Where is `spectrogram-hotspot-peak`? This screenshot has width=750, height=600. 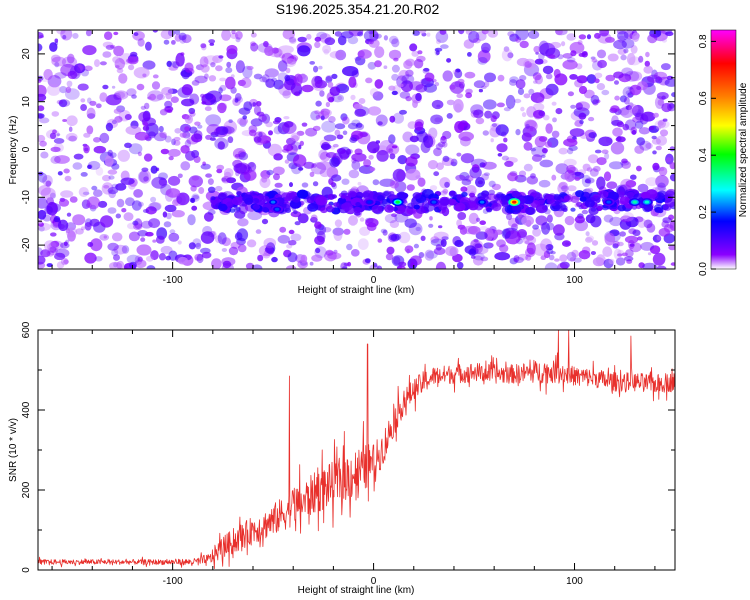
spectrogram-hotspot-peak is located at coordinates (482, 202).